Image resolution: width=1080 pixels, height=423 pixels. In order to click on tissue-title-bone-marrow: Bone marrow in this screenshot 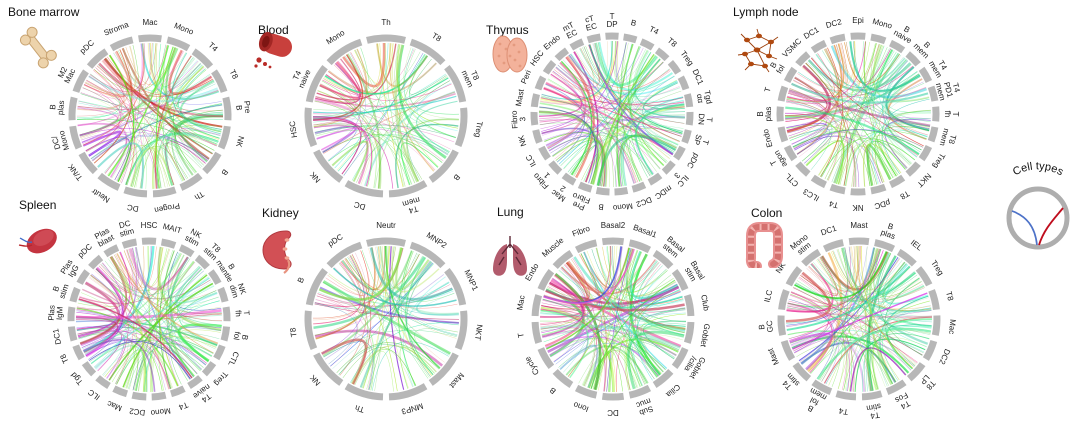, I will do `click(44, 12)`.